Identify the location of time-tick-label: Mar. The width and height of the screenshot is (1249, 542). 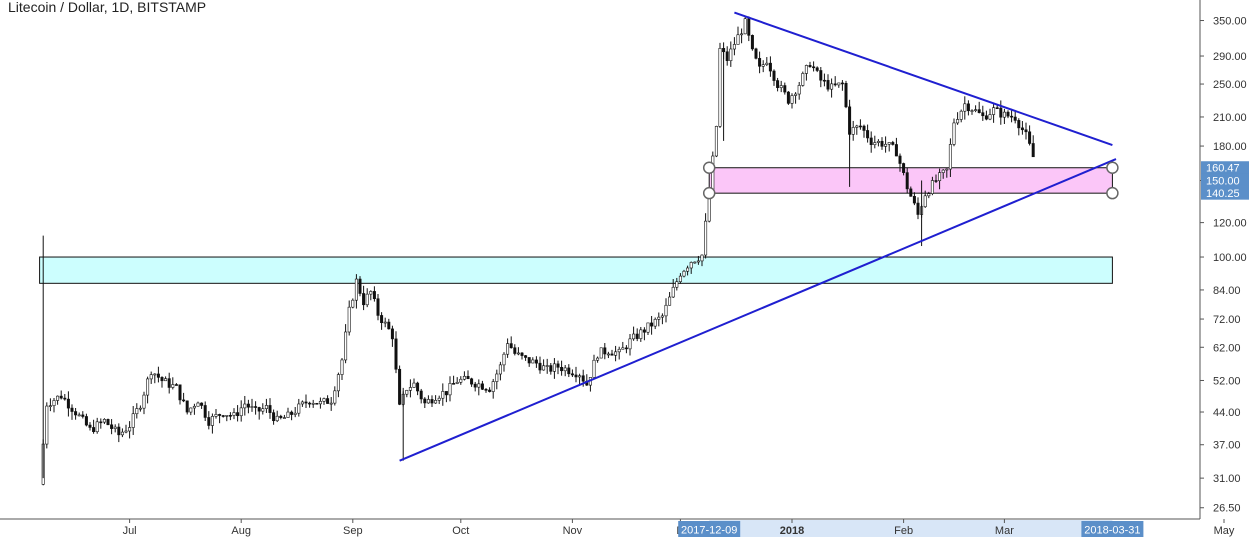
(1004, 531).